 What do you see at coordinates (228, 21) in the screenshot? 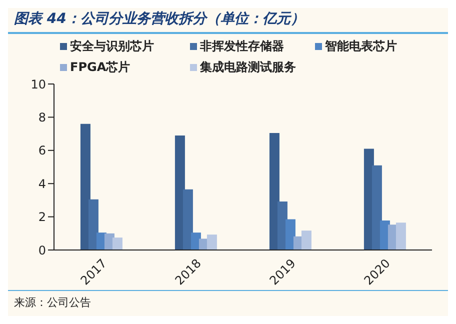
I see `chart-title: 图表 44：公司分业务营收拆分（单位：亿元）` at bounding box center [228, 21].